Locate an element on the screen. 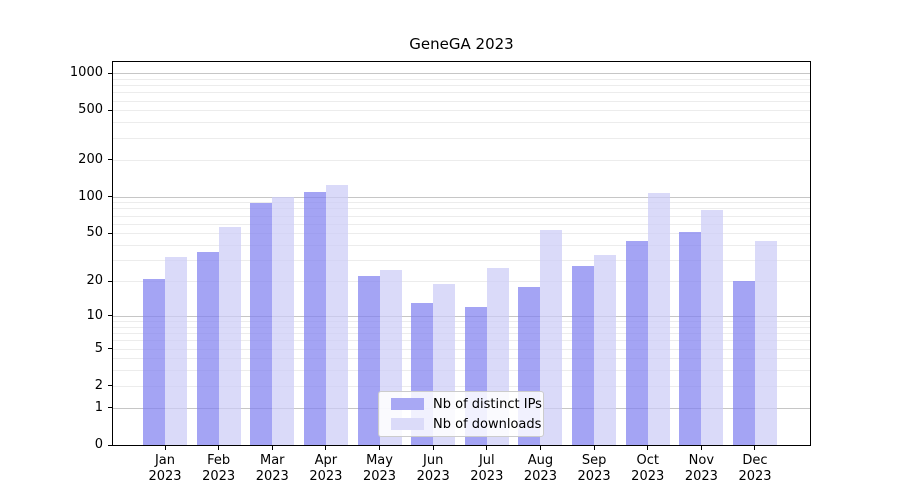 The width and height of the screenshot is (900, 500). y-tick-label: 10 is located at coordinates (94, 315).